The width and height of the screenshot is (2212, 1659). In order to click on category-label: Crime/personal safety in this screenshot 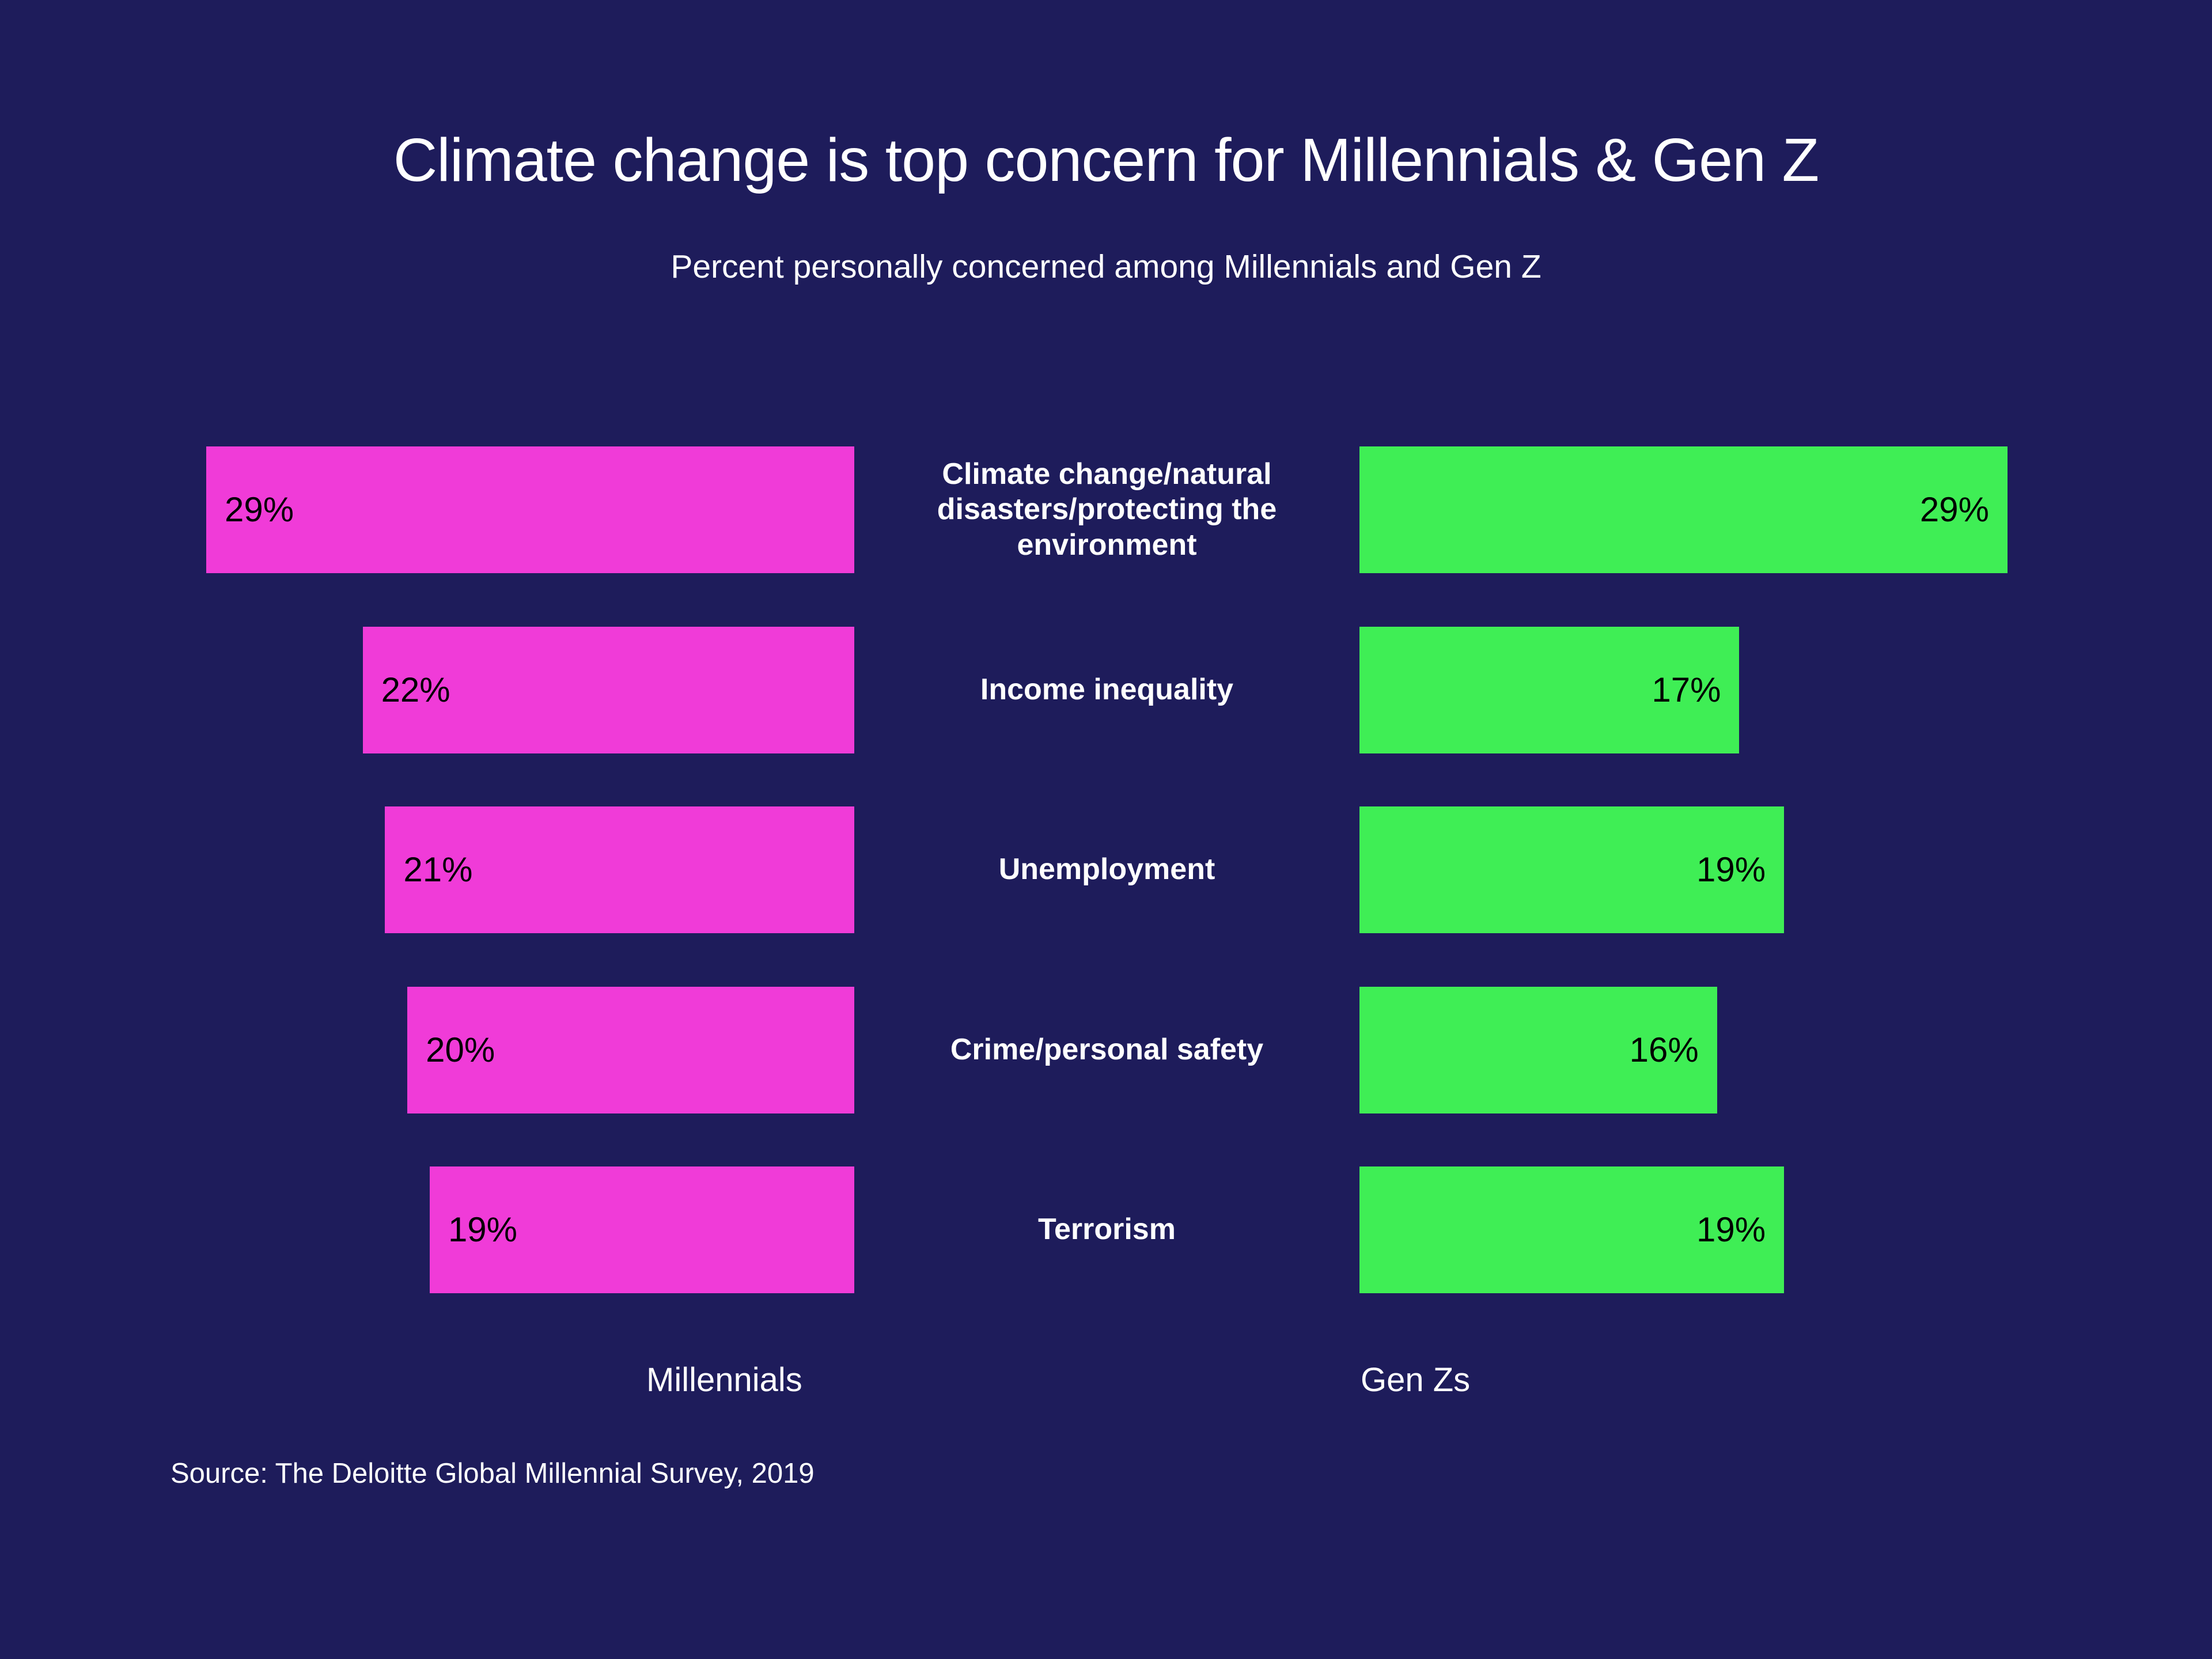, I will do `click(1106, 1050)`.